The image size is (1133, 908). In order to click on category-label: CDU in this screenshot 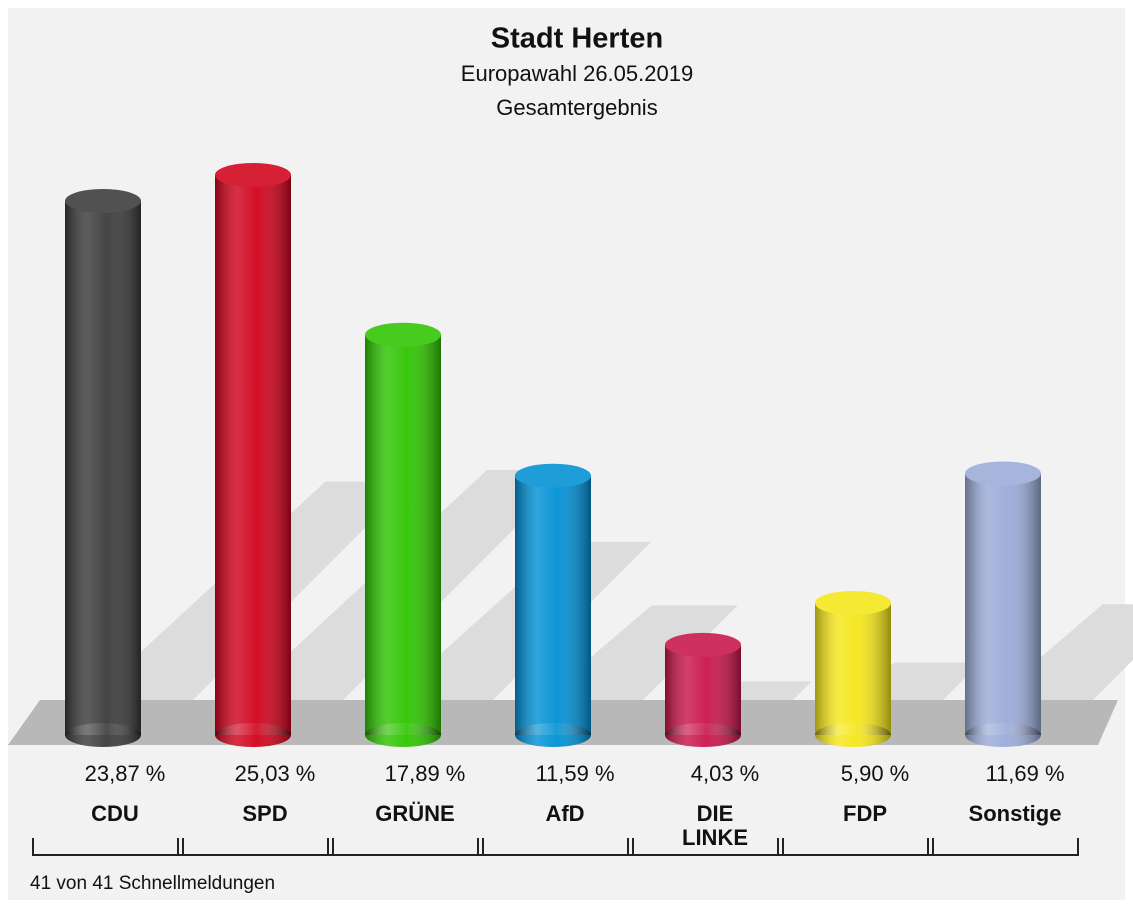, I will do `click(115, 813)`.